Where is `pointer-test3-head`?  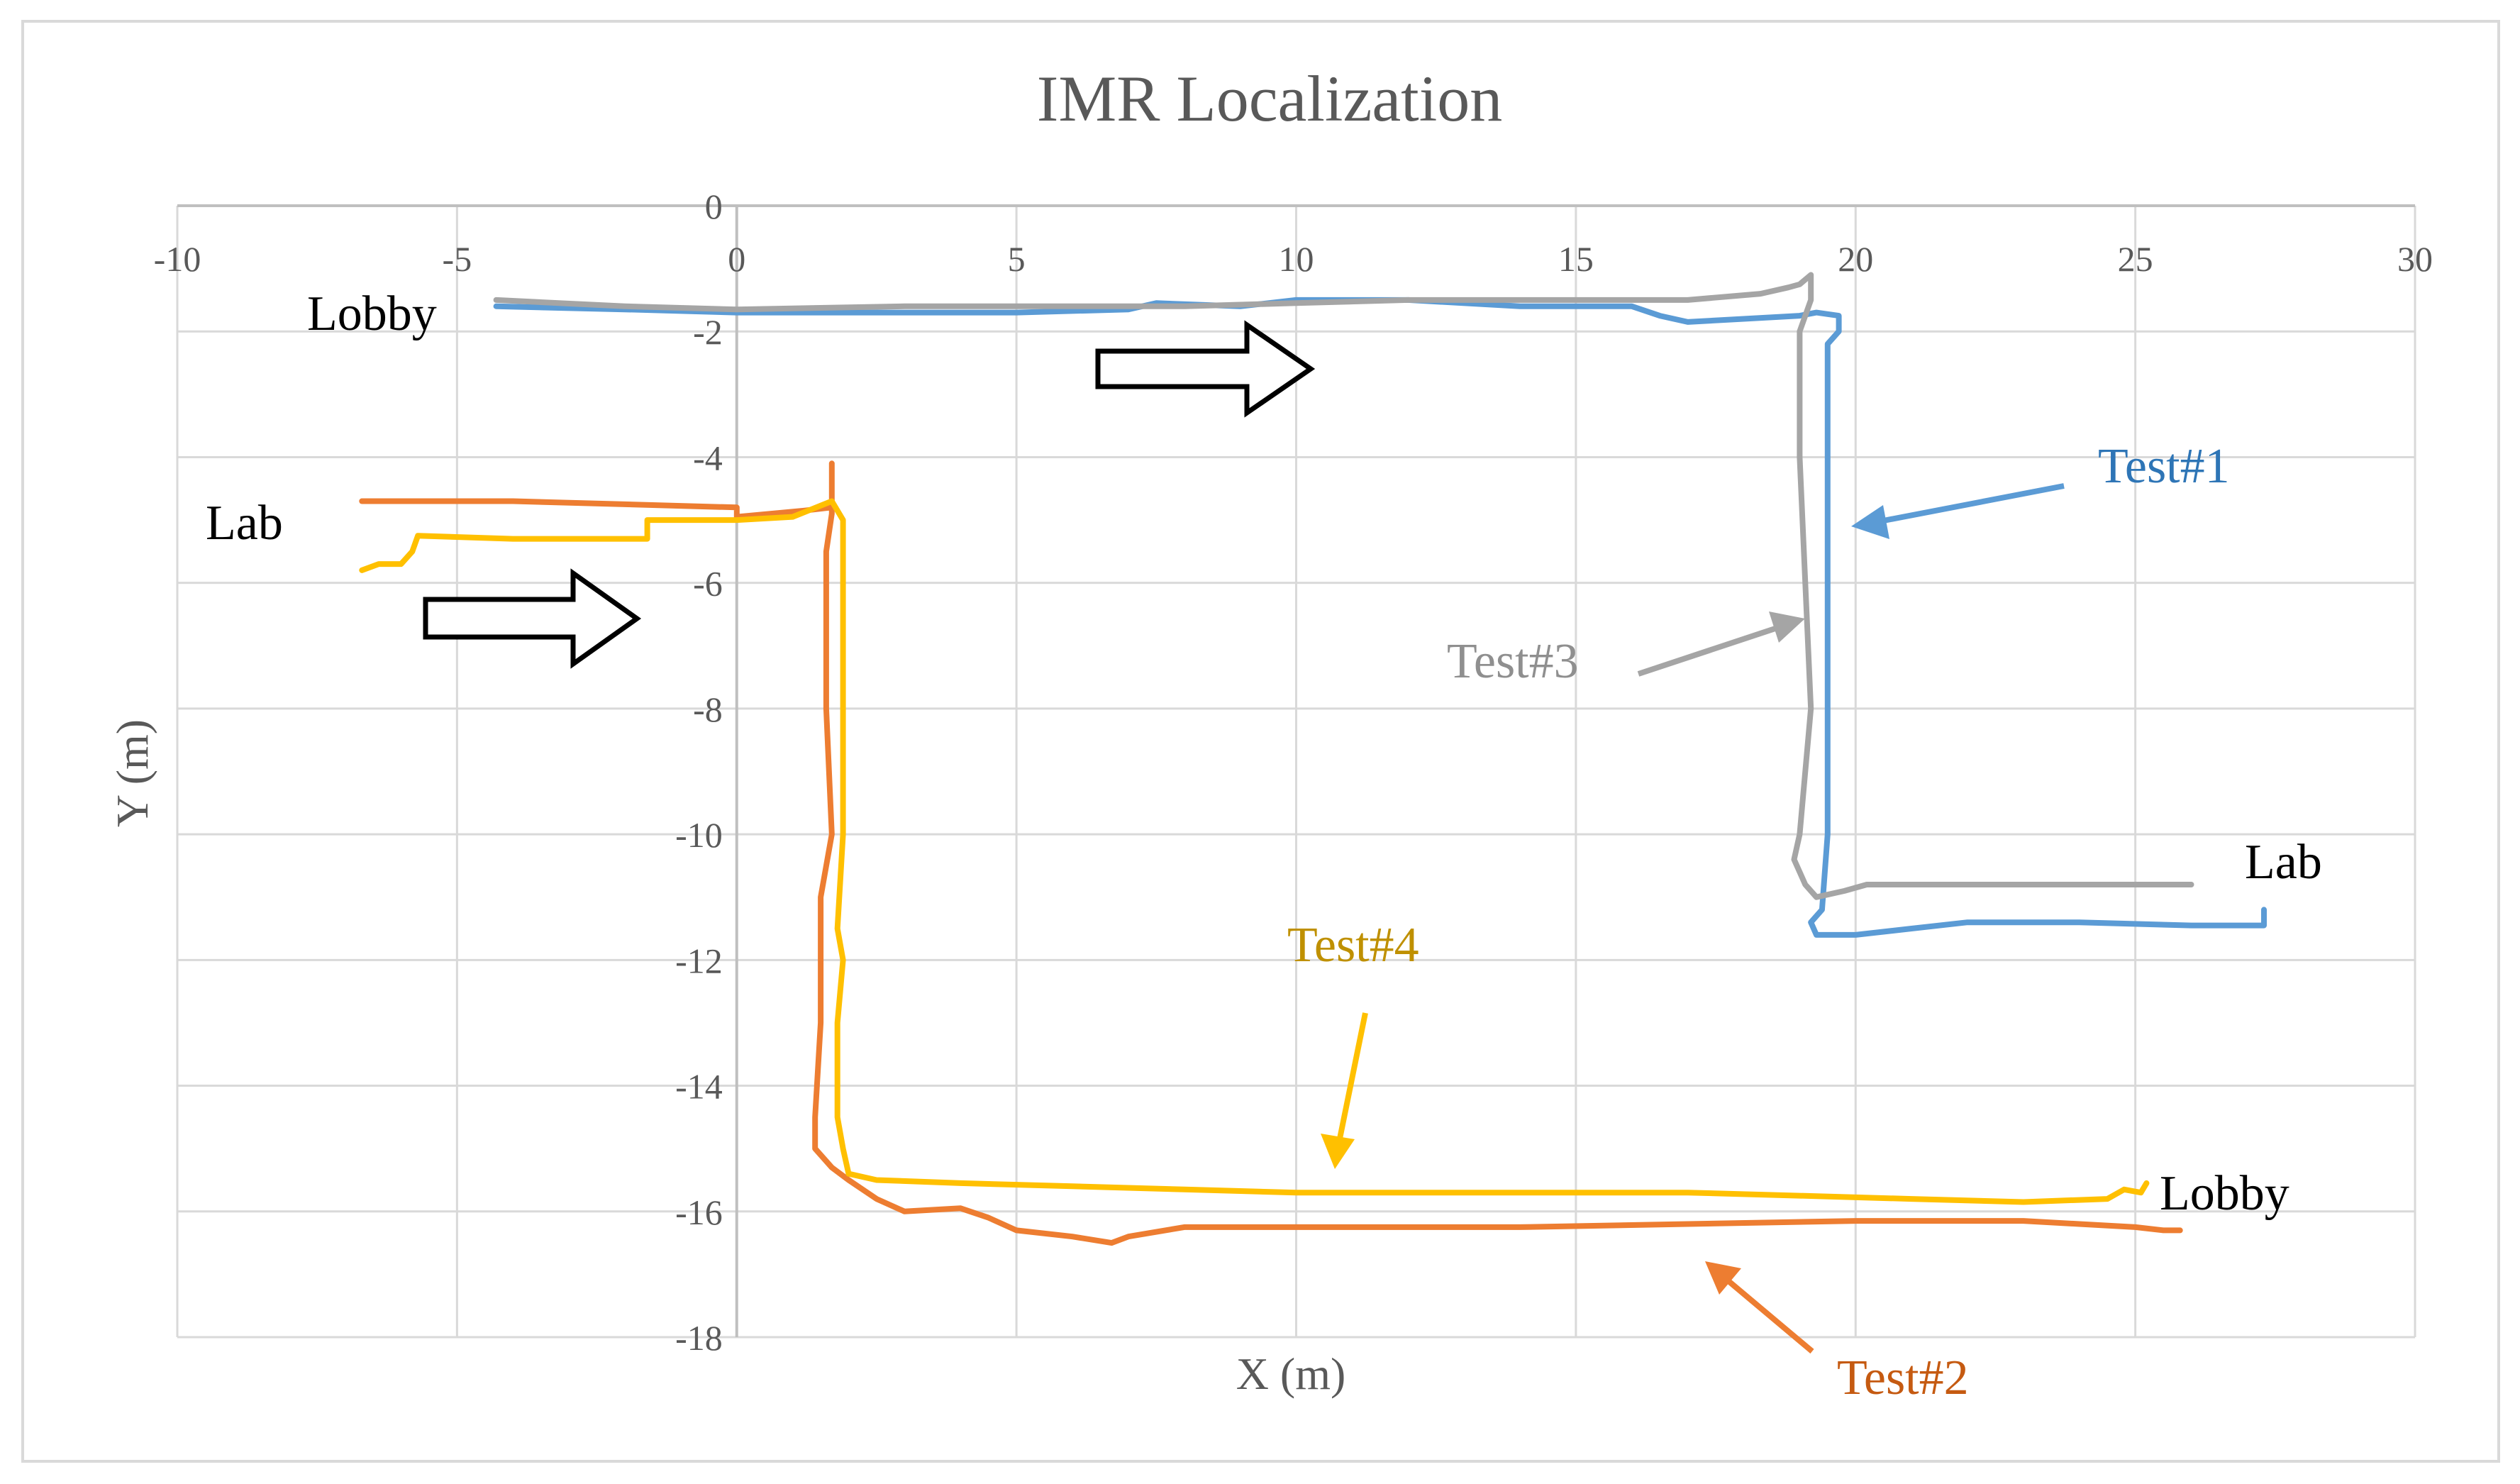
pointer-test3-head is located at coordinates (1787, 627).